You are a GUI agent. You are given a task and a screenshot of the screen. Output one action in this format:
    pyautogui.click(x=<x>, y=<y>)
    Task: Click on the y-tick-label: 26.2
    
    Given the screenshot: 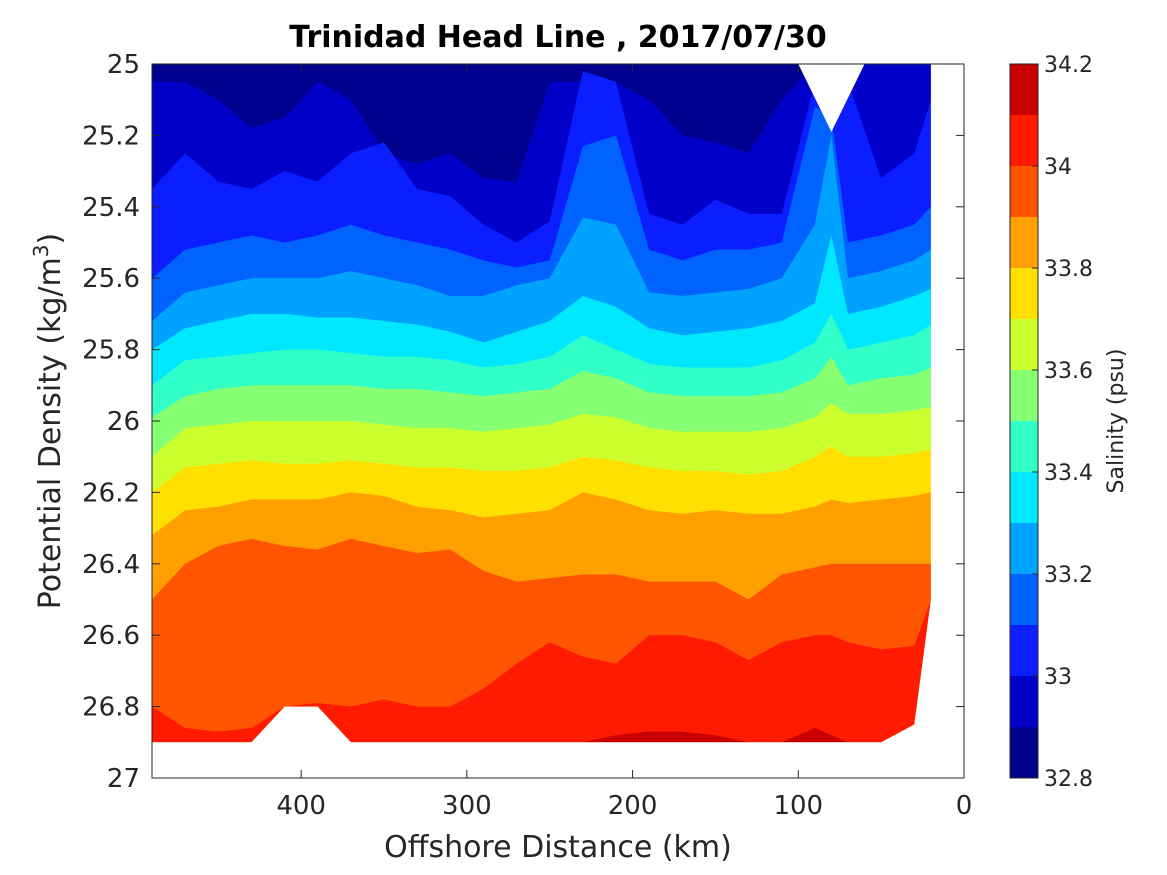 What is the action you would take?
    pyautogui.click(x=111, y=493)
    